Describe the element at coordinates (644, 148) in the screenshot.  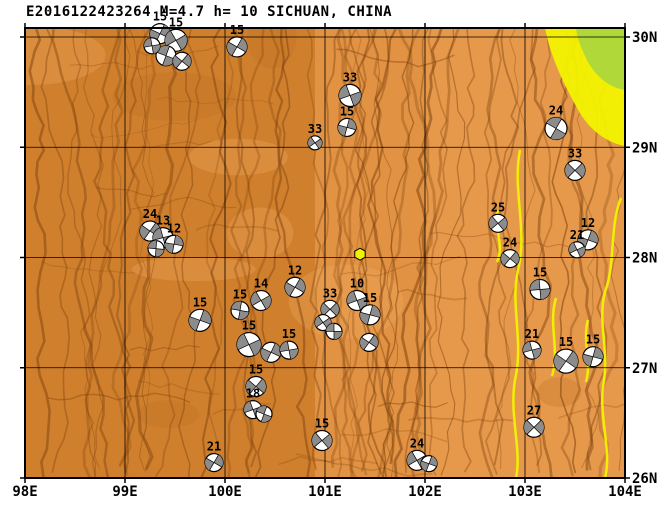
I see `lat-tick-label: 29N` at that location.